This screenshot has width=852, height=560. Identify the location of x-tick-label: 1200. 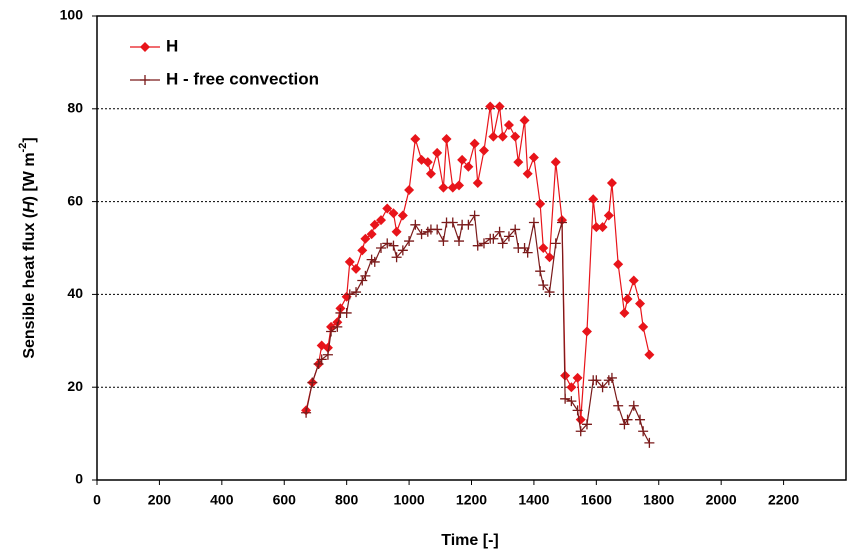
(471, 500).